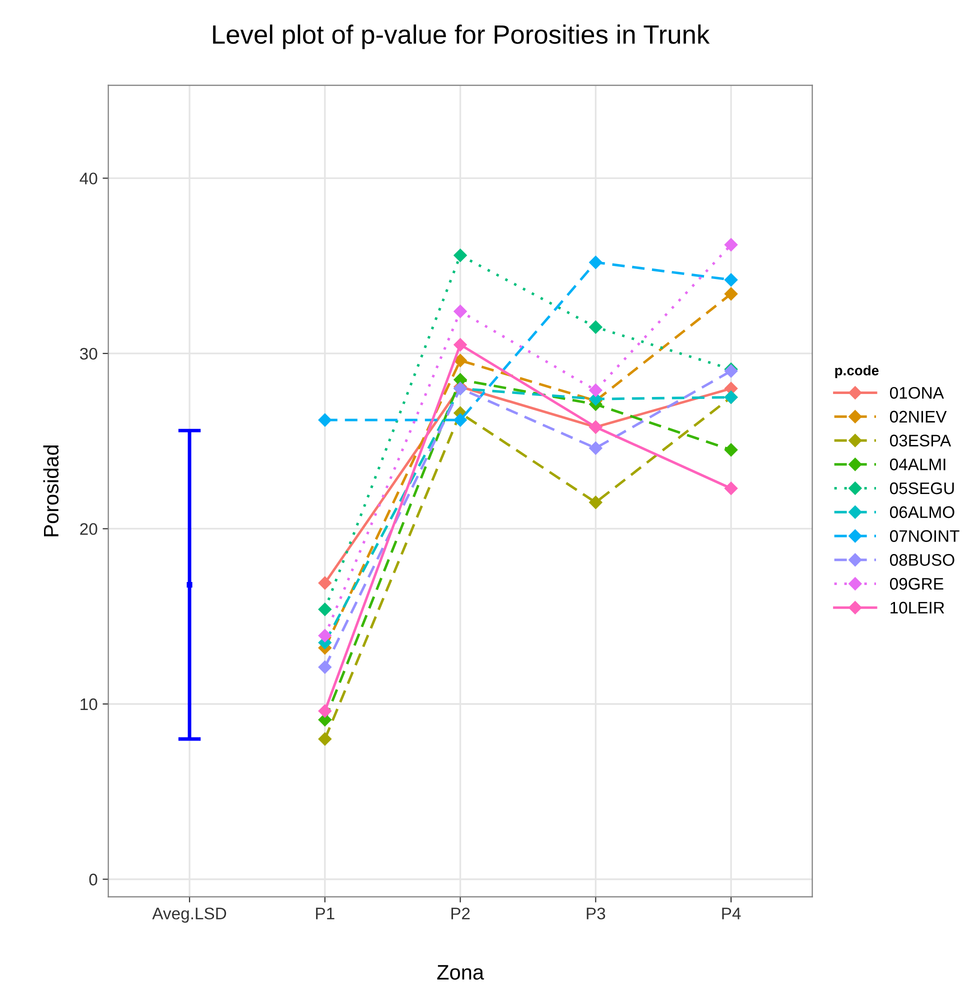 The height and width of the screenshot is (992, 967). Describe the element at coordinates (918, 464) in the screenshot. I see `legend-label: 04ALMI` at that location.